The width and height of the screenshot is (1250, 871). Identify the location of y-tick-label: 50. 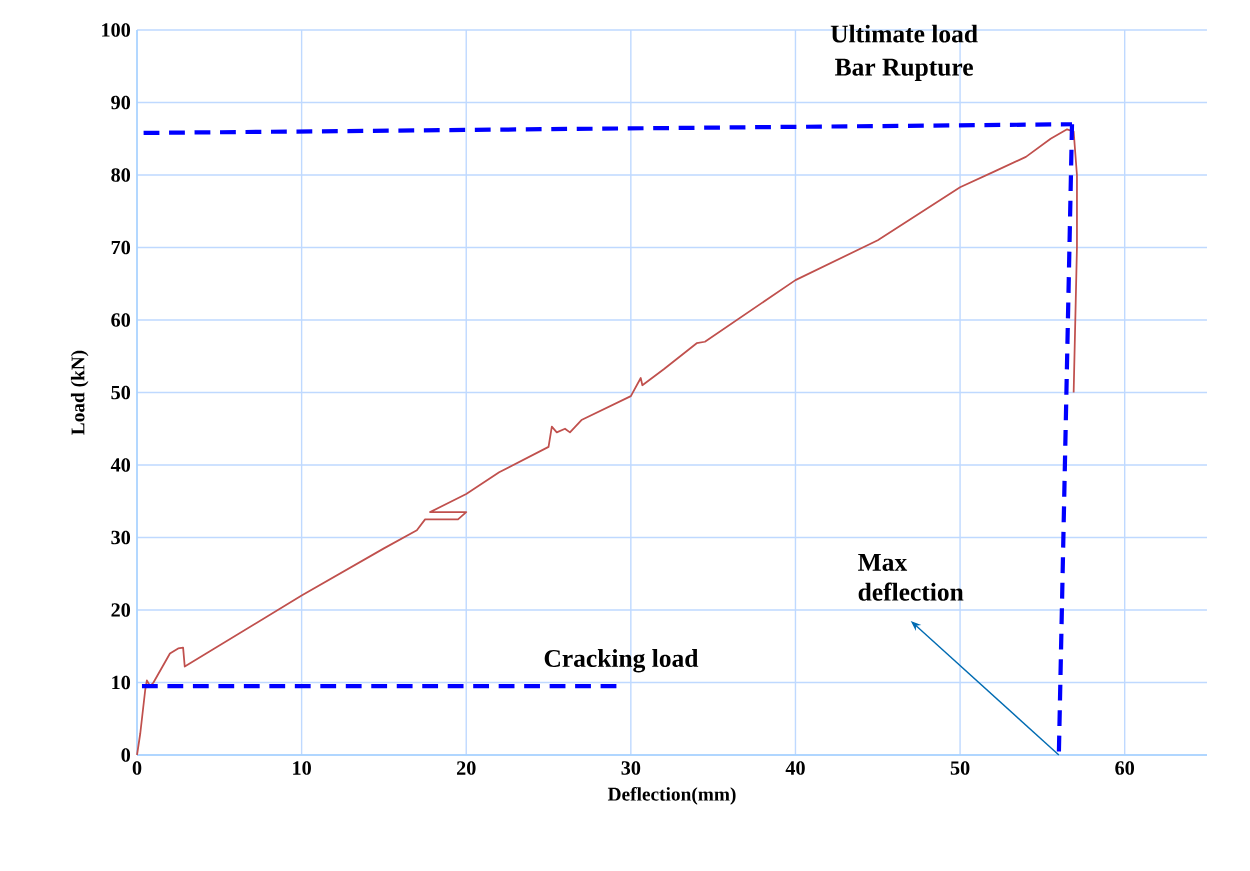
(121, 392).